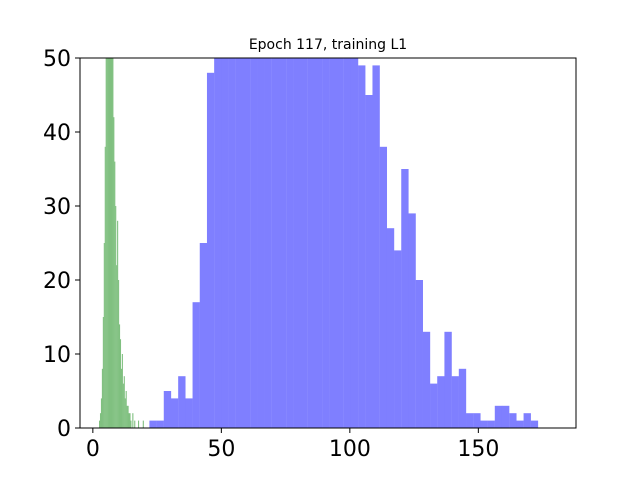 The width and height of the screenshot is (640, 480). Describe the element at coordinates (57, 59) in the screenshot. I see `y-tick-label: 50` at that location.